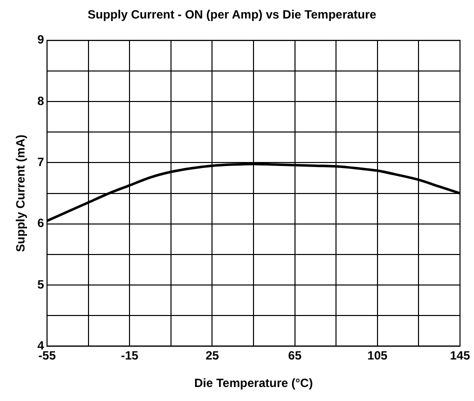 The image size is (474, 401). What do you see at coordinates (21, 193) in the screenshot?
I see `y-axis-title: Supply Current (mA)` at bounding box center [21, 193].